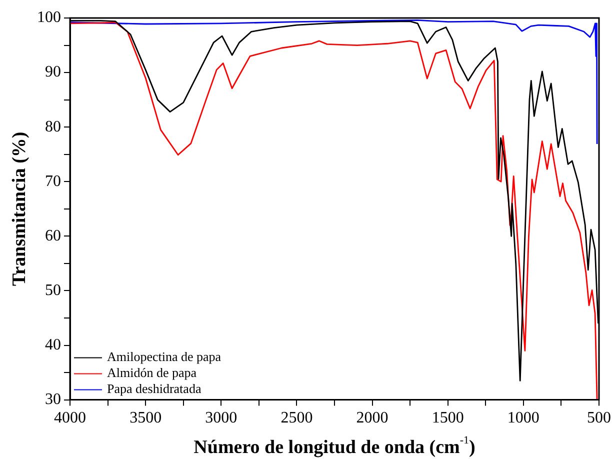  What do you see at coordinates (53, 290) in the screenshot?
I see `y-tick-label: 50` at bounding box center [53, 290].